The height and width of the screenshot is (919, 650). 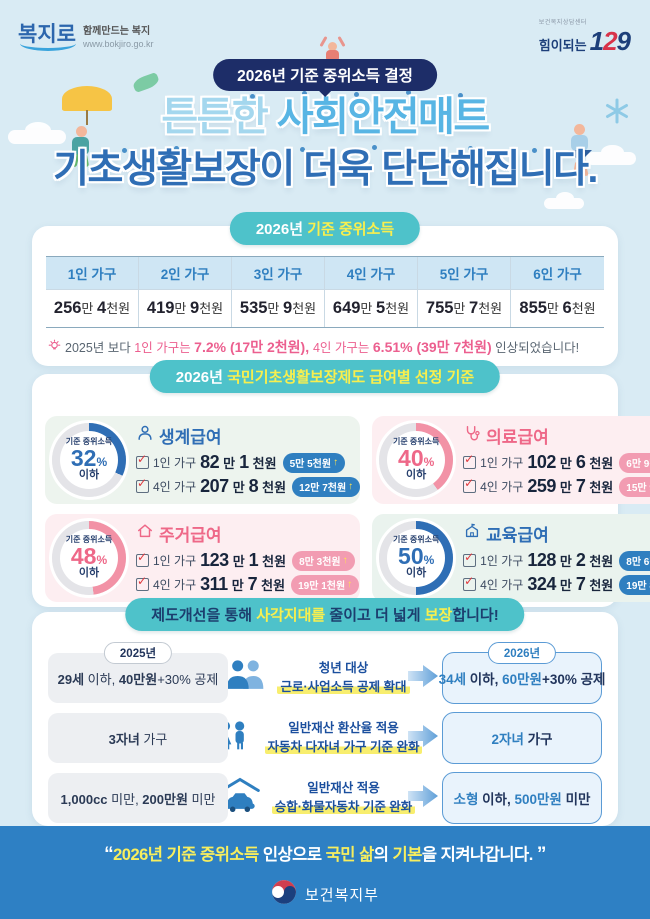 I want to click on after-box: 2자녀 가구, so click(x=522, y=738).